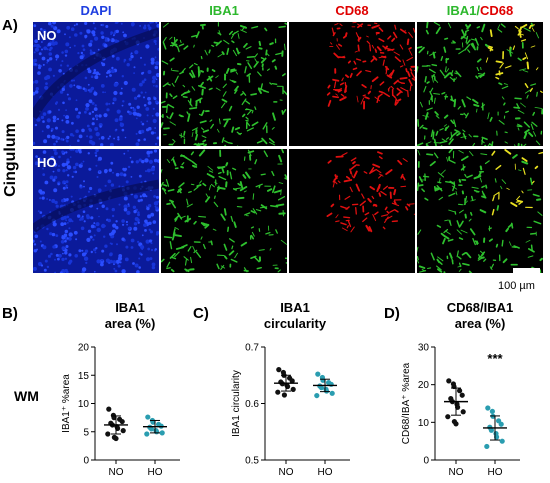  Describe the element at coordinates (424, 423) in the screenshot. I see `chart-d-y-tick-label: 10` at that location.